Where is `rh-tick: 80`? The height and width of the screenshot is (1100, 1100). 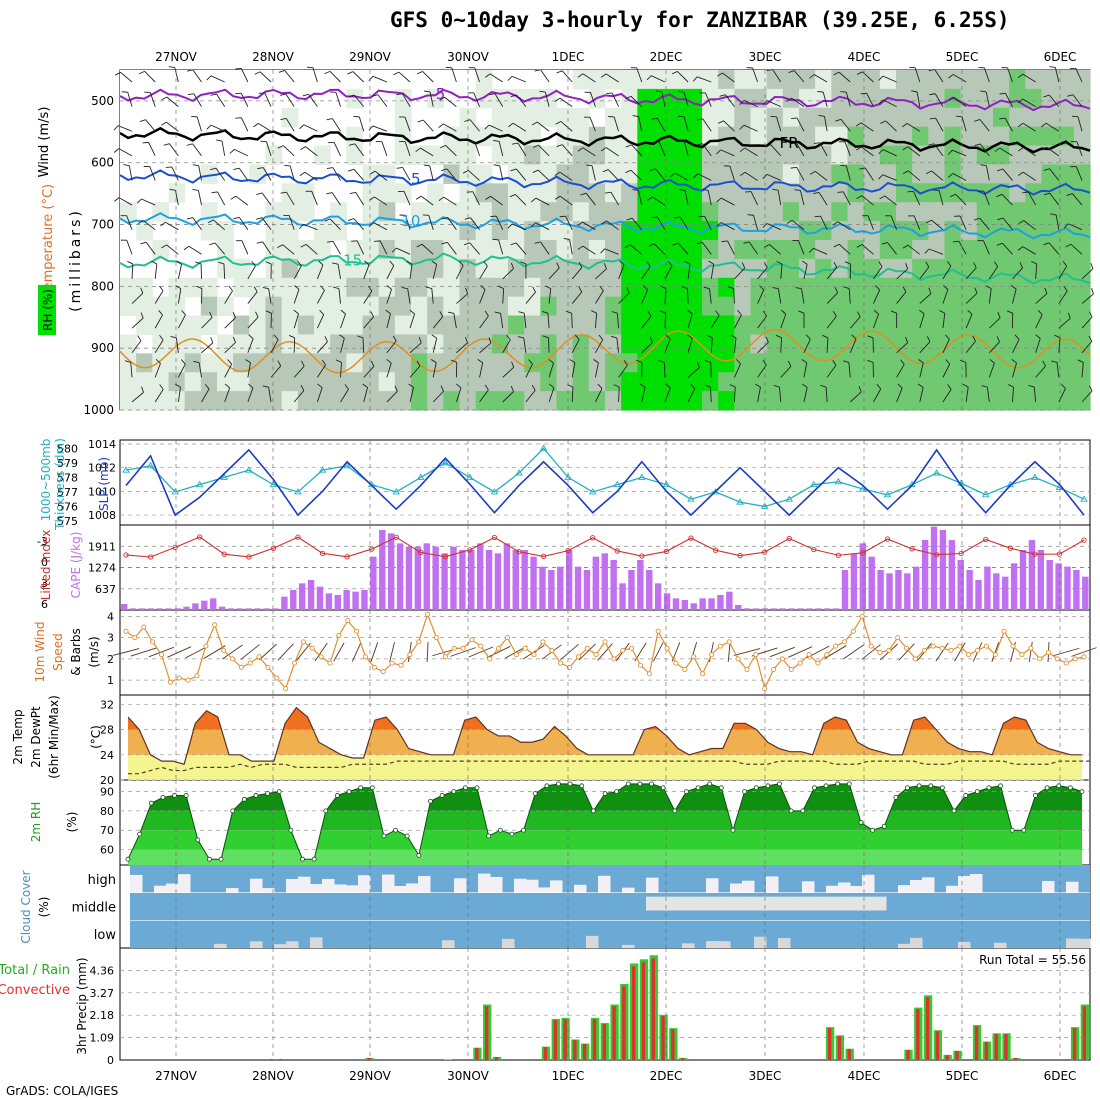 rh-tick: 80 is located at coordinates (107, 811).